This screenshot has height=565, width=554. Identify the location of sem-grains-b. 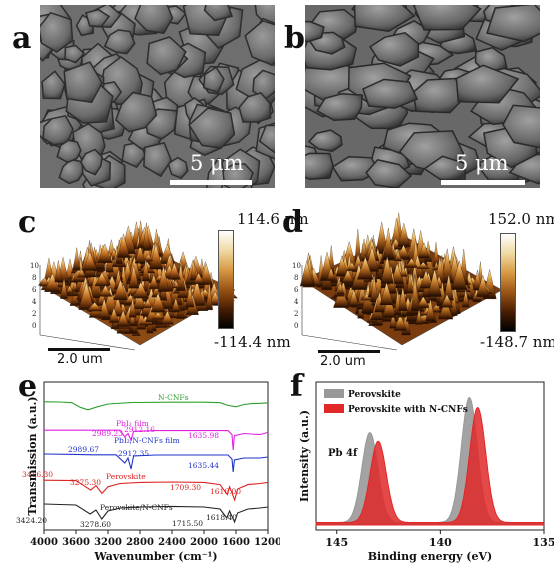
(422, 96).